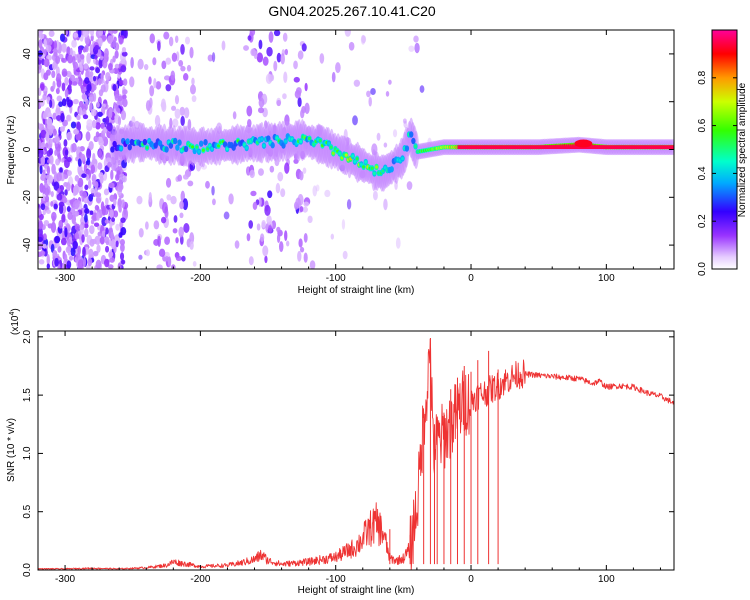 This screenshot has width=750, height=600. Describe the element at coordinates (11, 150) in the screenshot. I see `spectrogram-y-axis-label: Frequency (Hz)` at that location.